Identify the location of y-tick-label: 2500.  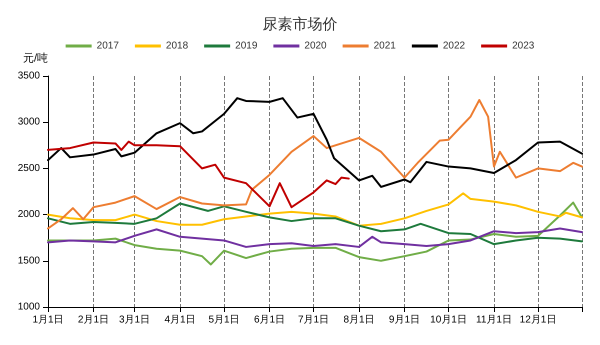
(29, 168).